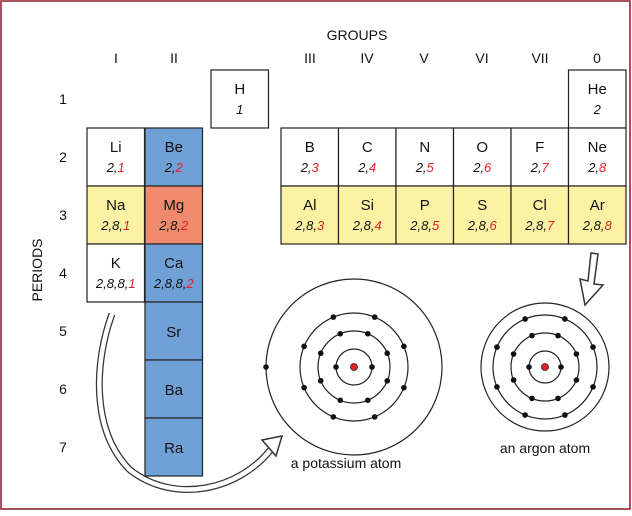 The image size is (632, 516). I want to click on electron-config: 2,4, so click(366, 167).